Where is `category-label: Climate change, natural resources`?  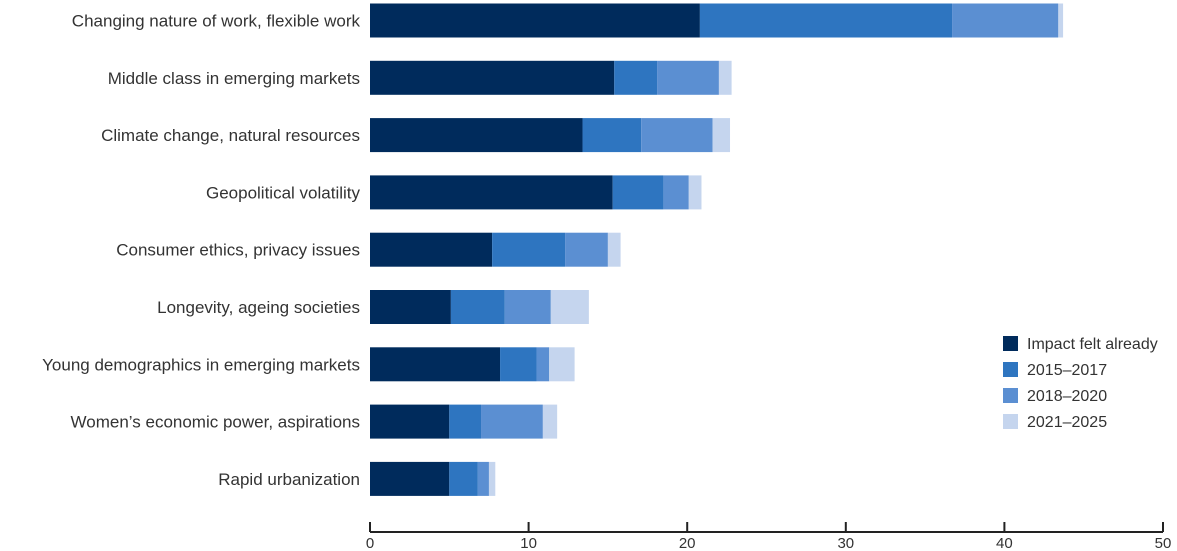
category-label: Climate change, natural resources is located at coordinates (230, 135).